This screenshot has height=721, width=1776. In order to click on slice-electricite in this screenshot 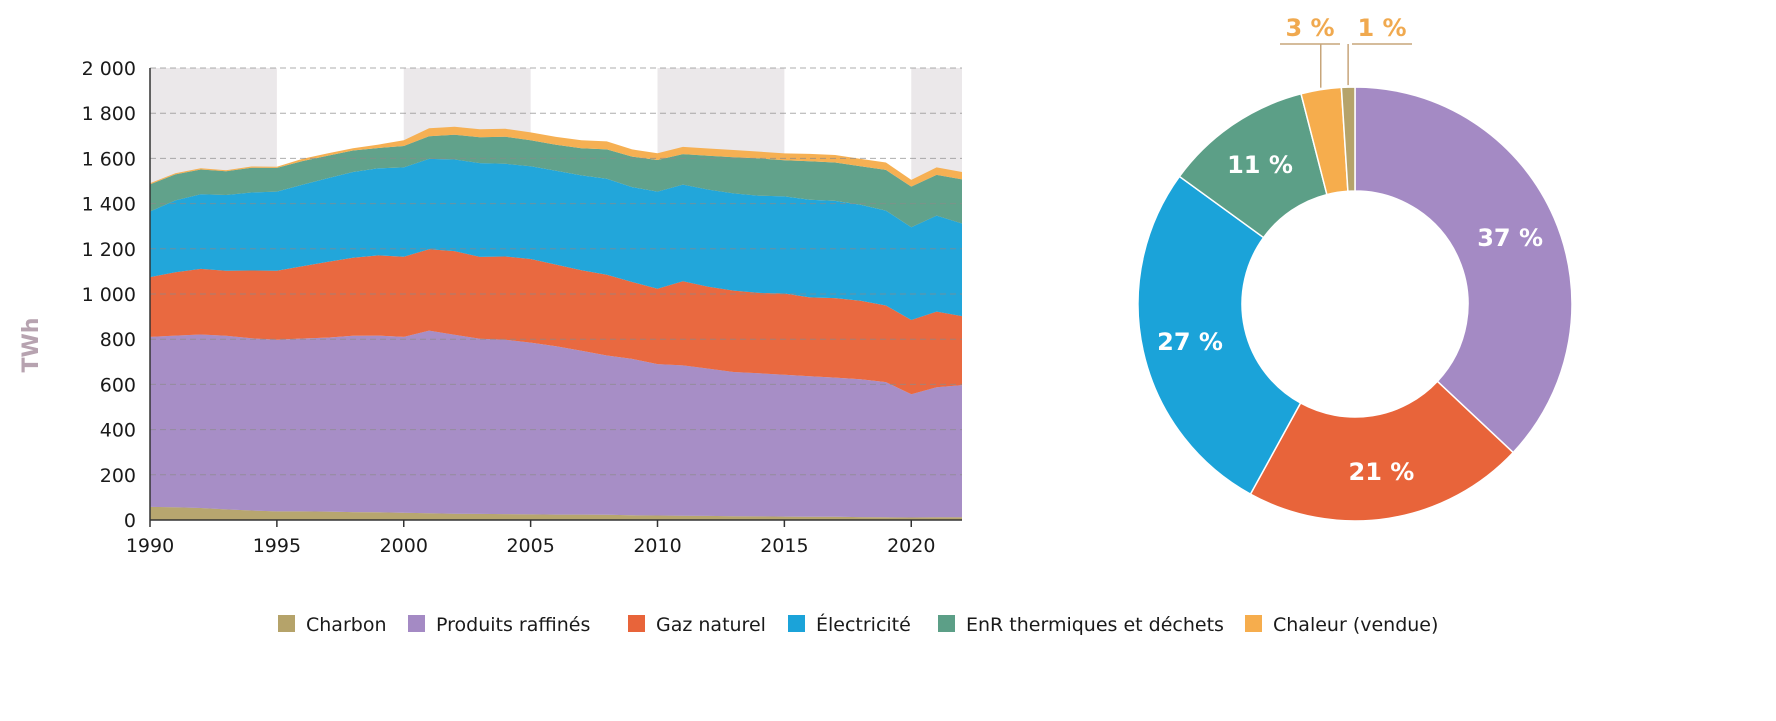, I will do `click(1219, 335)`.